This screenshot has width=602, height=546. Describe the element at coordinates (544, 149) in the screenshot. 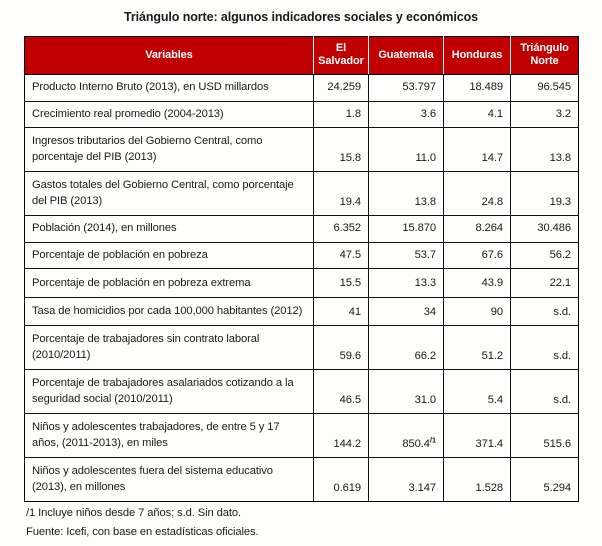

I see `cell-triangulo-norte: 13.8` at that location.